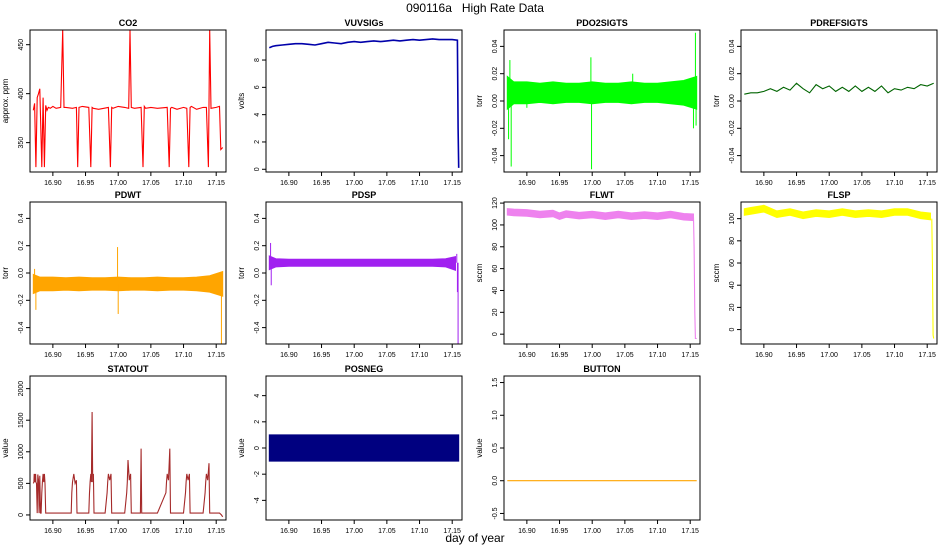 This screenshot has height=550, width=950. Describe the element at coordinates (601, 369) in the screenshot. I see `panel-title: BUTTON` at that location.